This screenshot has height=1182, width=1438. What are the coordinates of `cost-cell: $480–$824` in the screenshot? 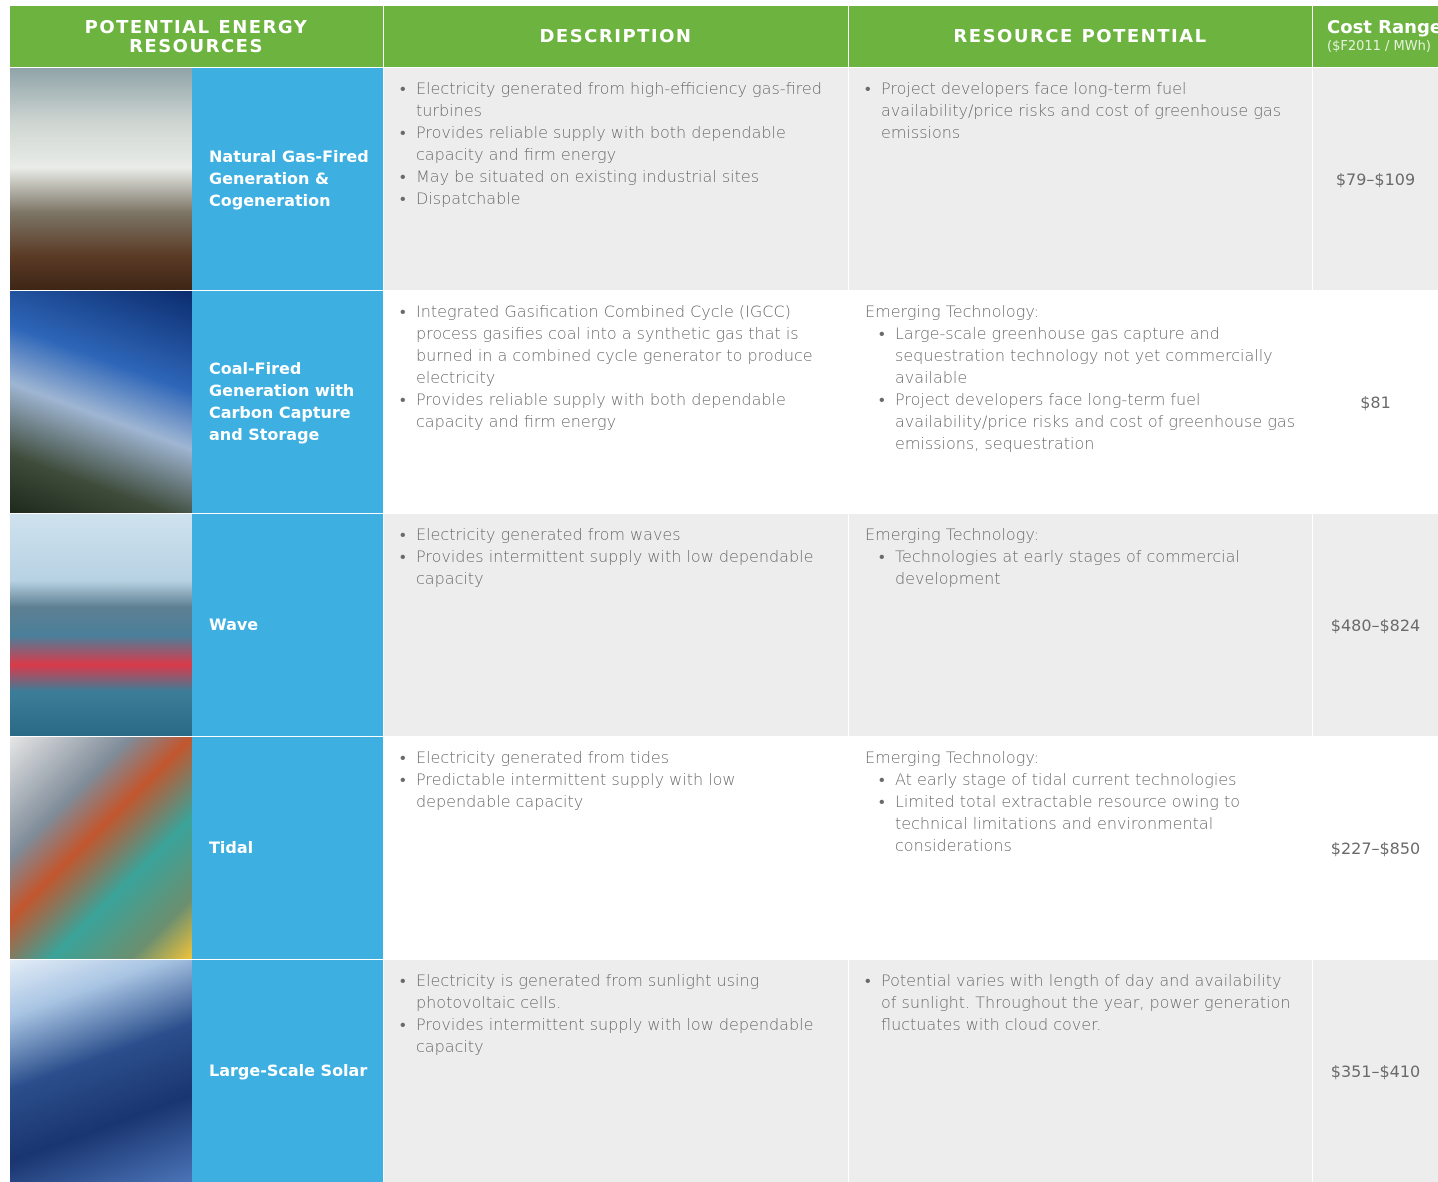 It's located at (1375, 625).